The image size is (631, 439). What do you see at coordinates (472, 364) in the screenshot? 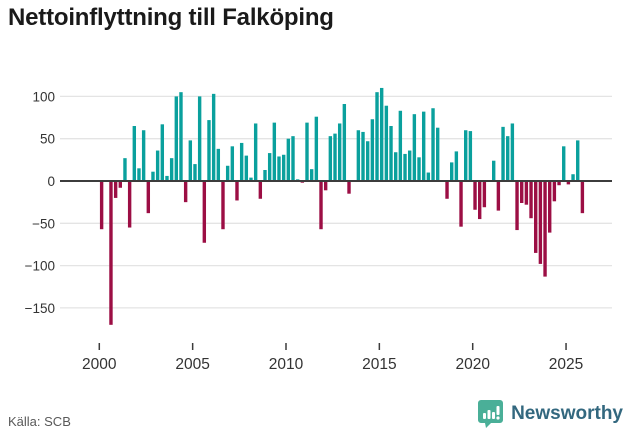
I see `x-axis-tick-label: 2020` at bounding box center [472, 364].